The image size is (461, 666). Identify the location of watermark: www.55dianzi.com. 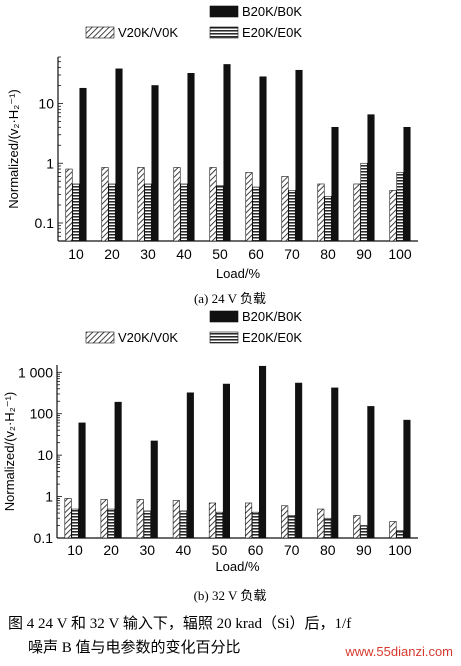
(398, 651).